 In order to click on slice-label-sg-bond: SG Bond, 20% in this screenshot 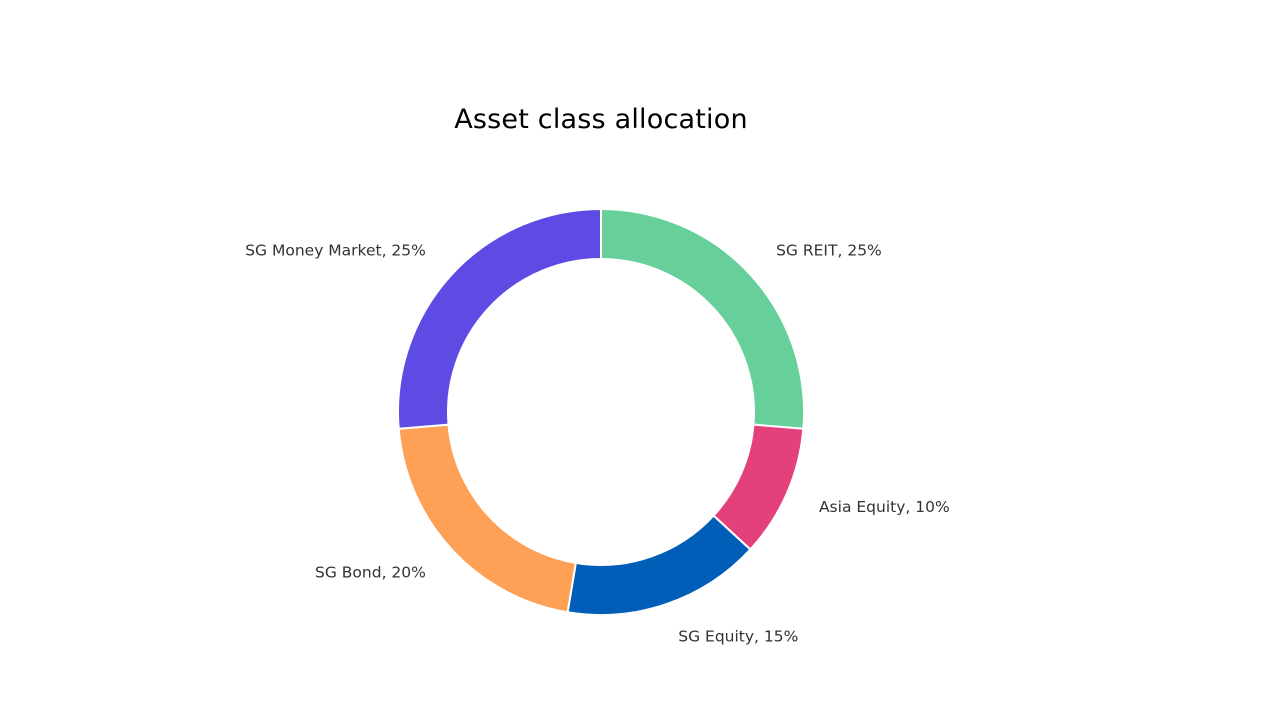, I will do `click(370, 573)`.